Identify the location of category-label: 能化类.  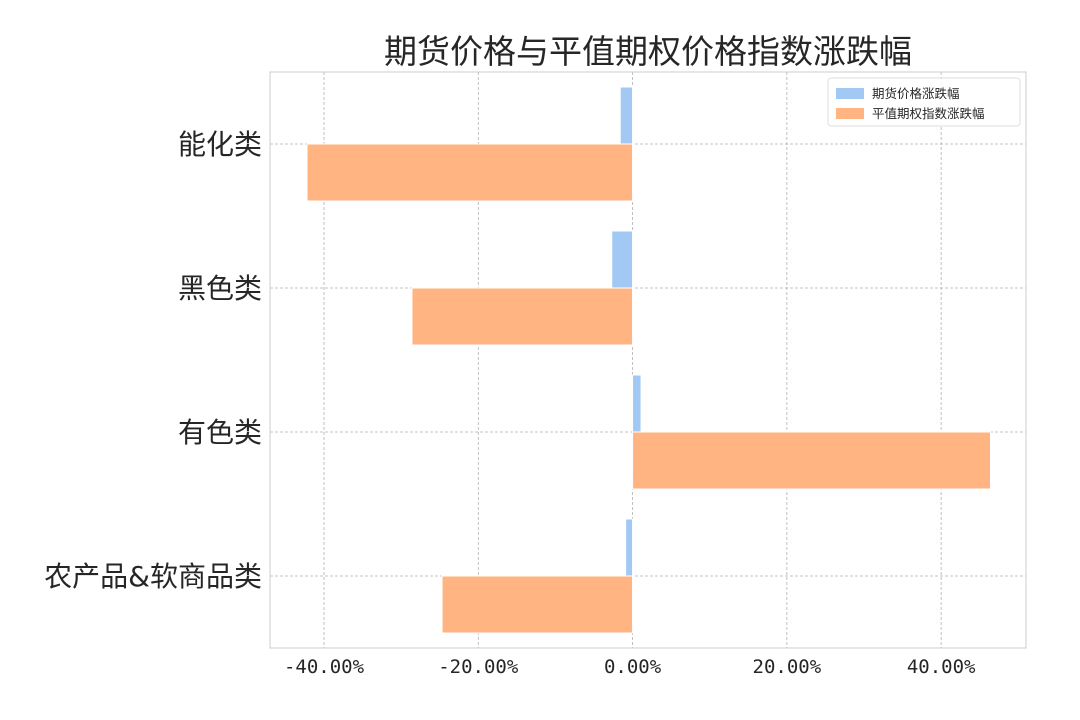
(220, 144).